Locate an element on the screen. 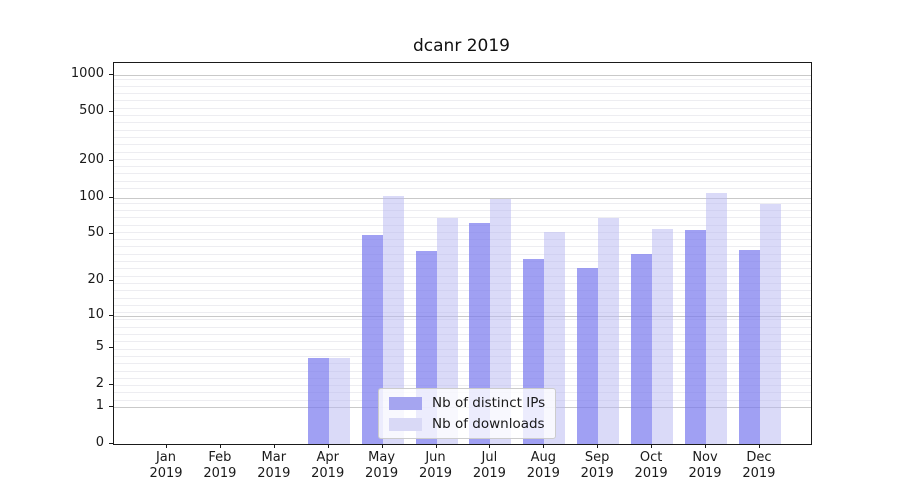 This screenshot has height=500, width=900. legend-item-distinct-ips: Nb of distinct IPs is located at coordinates (467, 403).